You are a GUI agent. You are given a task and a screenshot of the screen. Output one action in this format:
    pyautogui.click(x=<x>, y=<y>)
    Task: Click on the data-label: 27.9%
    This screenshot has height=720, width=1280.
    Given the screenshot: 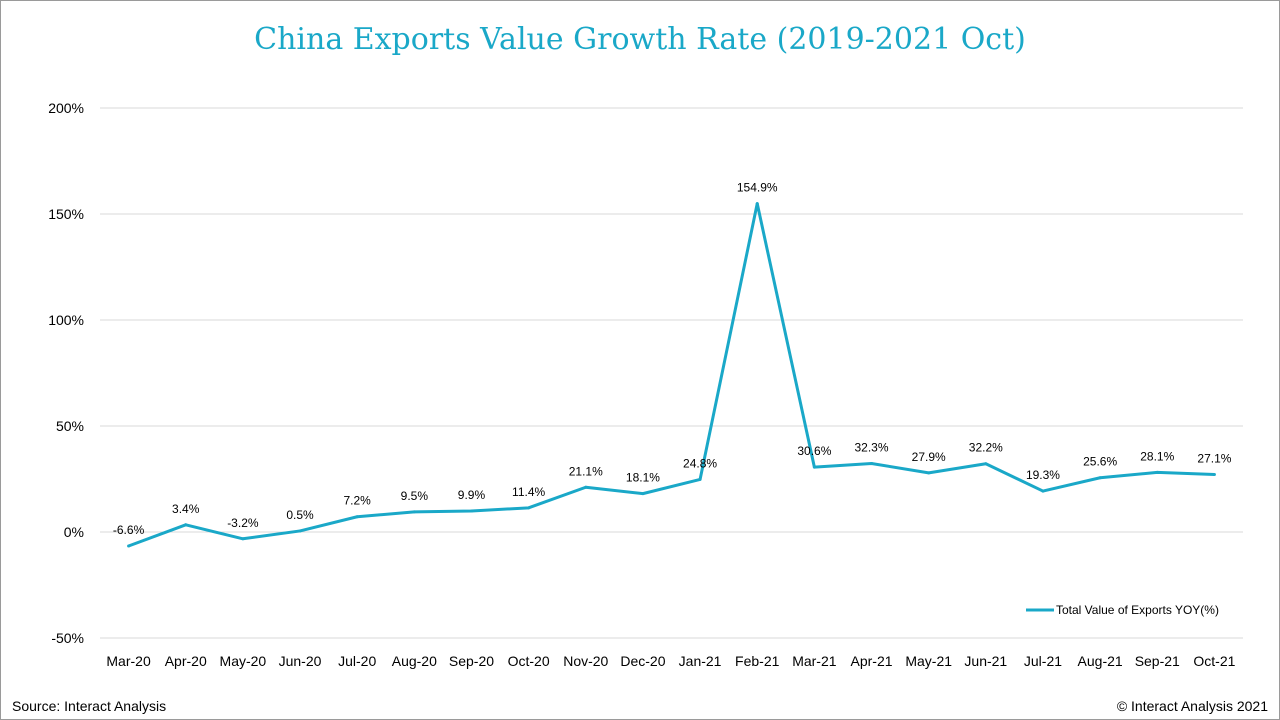 What is the action you would take?
    pyautogui.click(x=929, y=457)
    